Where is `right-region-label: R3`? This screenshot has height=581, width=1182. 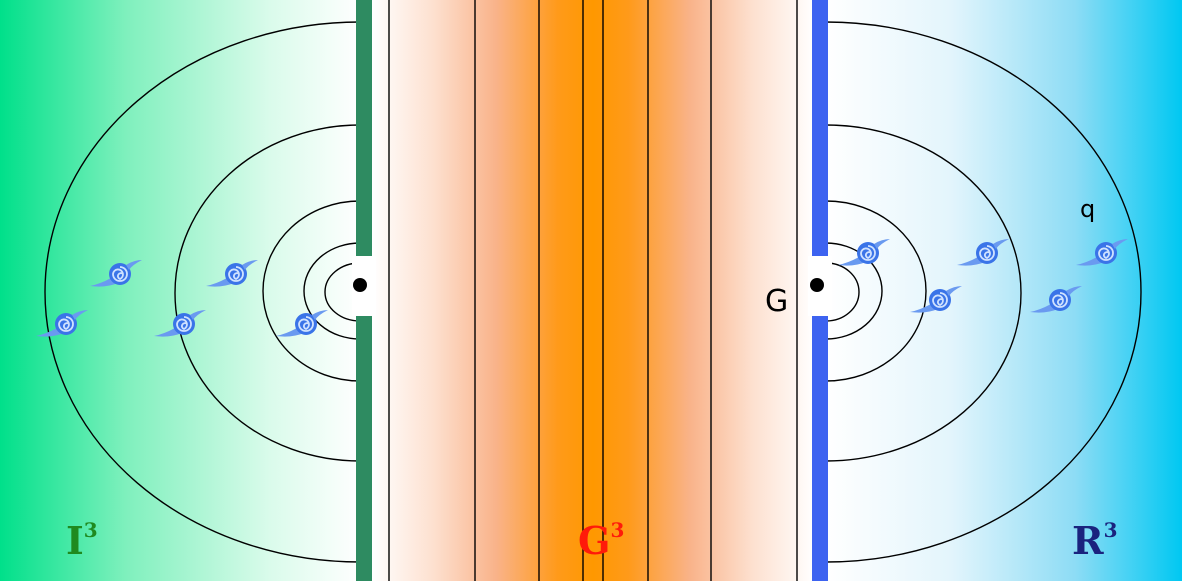
right-region-label: R3 is located at coordinates (1095, 540).